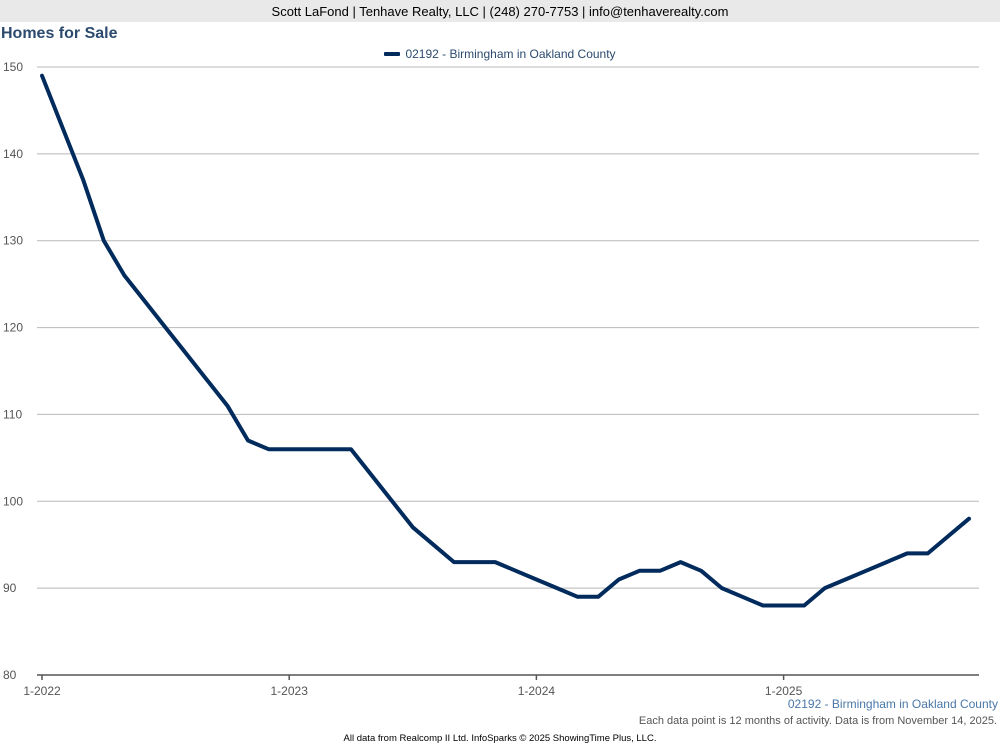  Describe the element at coordinates (10, 675) in the screenshot. I see `y-tick-label: 80` at that location.